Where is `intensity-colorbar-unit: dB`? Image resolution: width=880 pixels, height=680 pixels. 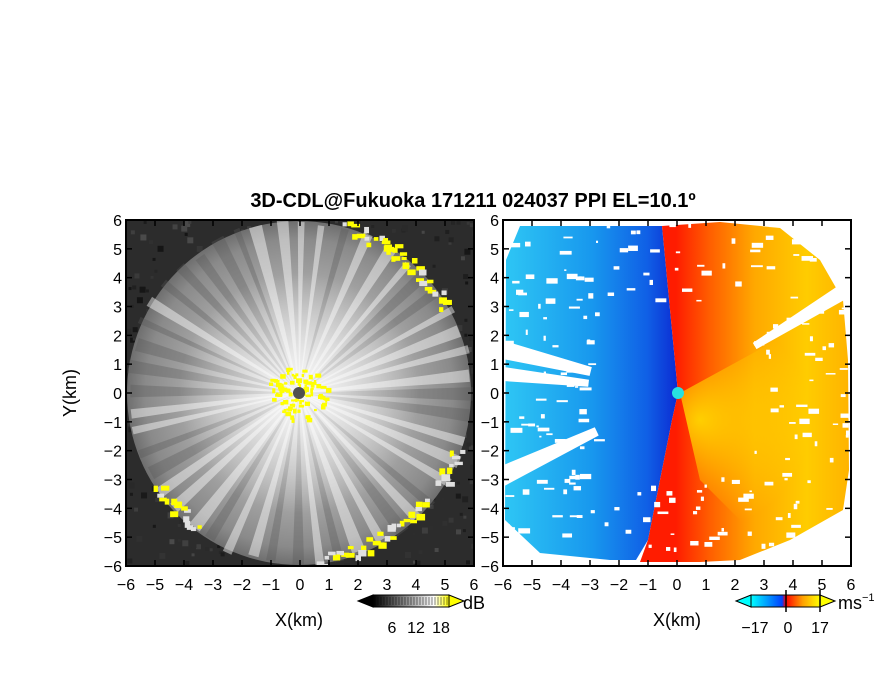
intensity-colorbar-unit: dB is located at coordinates (474, 603).